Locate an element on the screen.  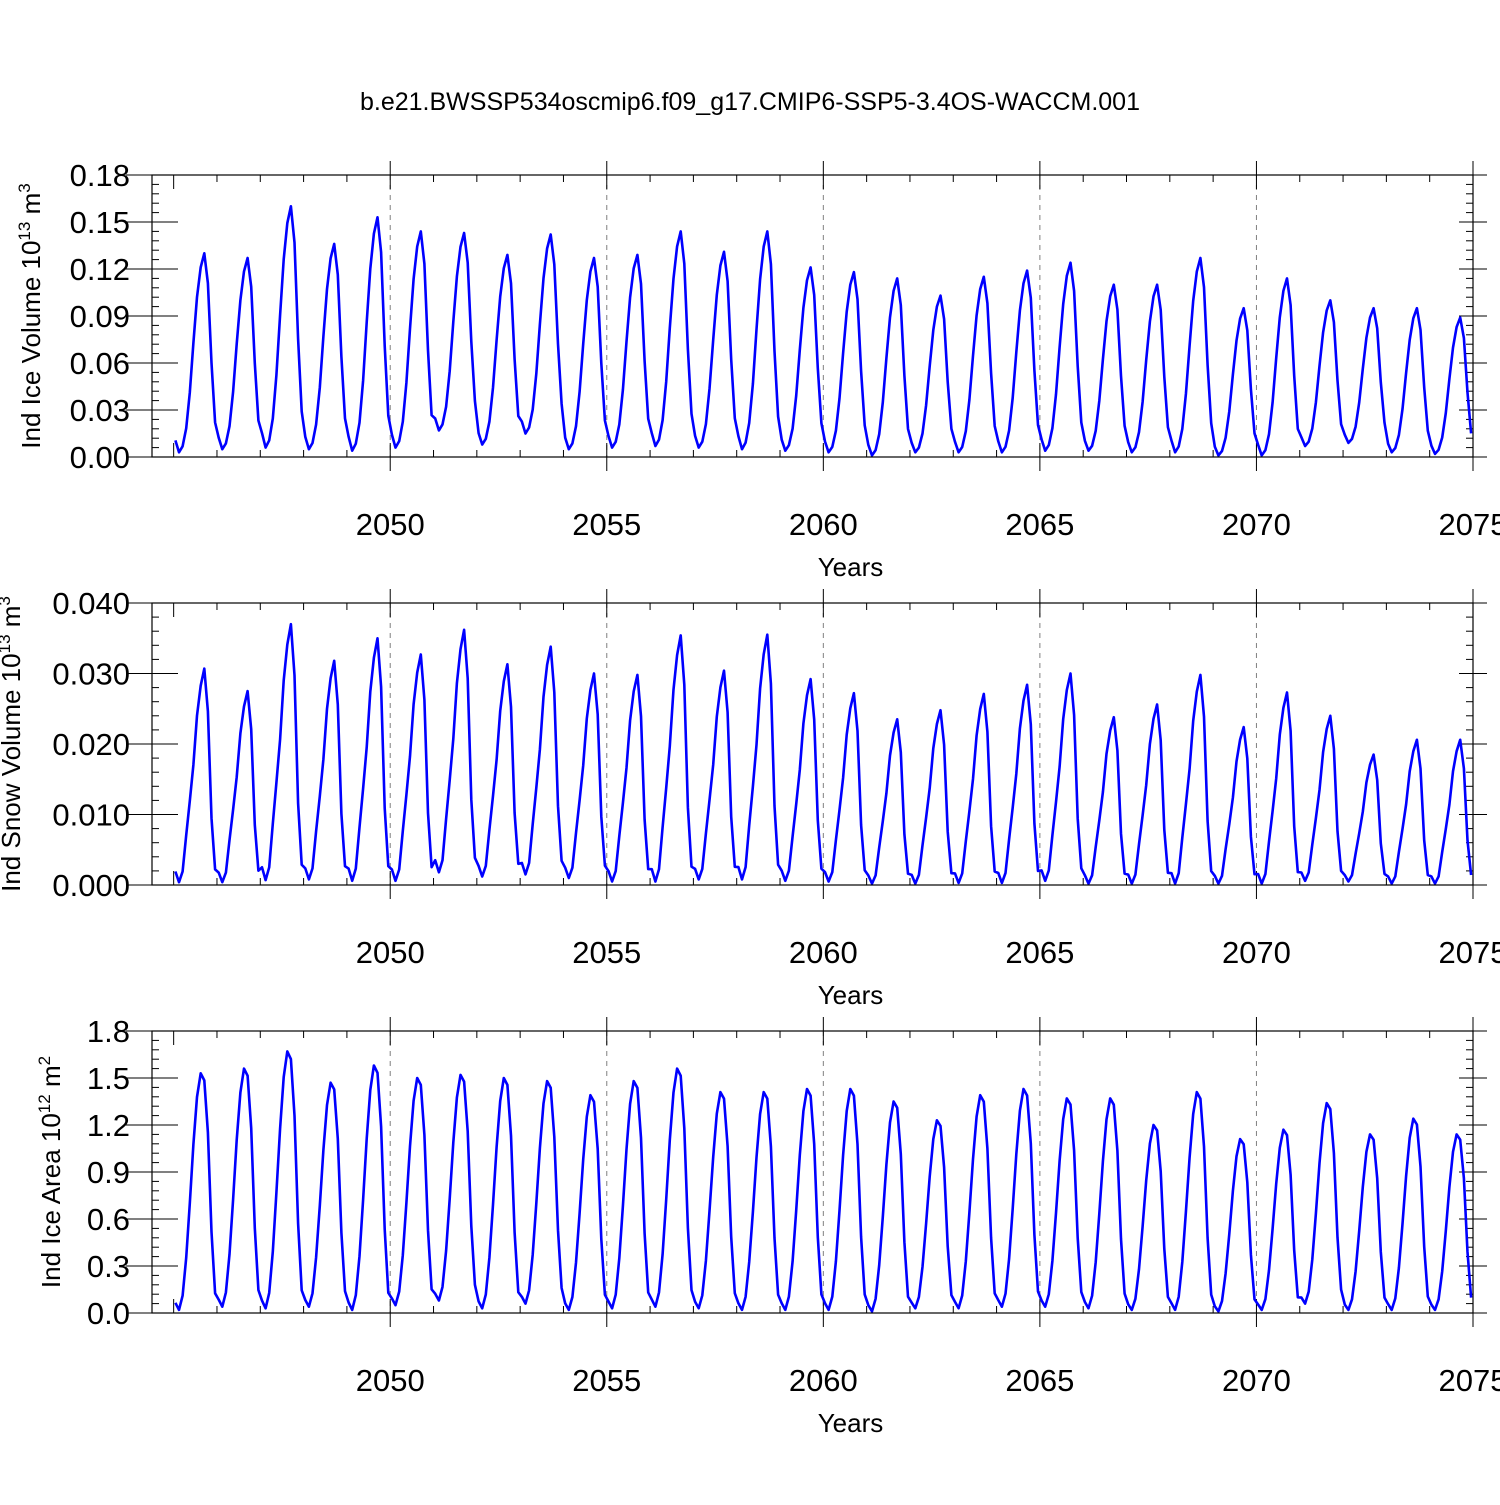
y-axis-label-superscript: 2 is located at coordinates (44, 1060).